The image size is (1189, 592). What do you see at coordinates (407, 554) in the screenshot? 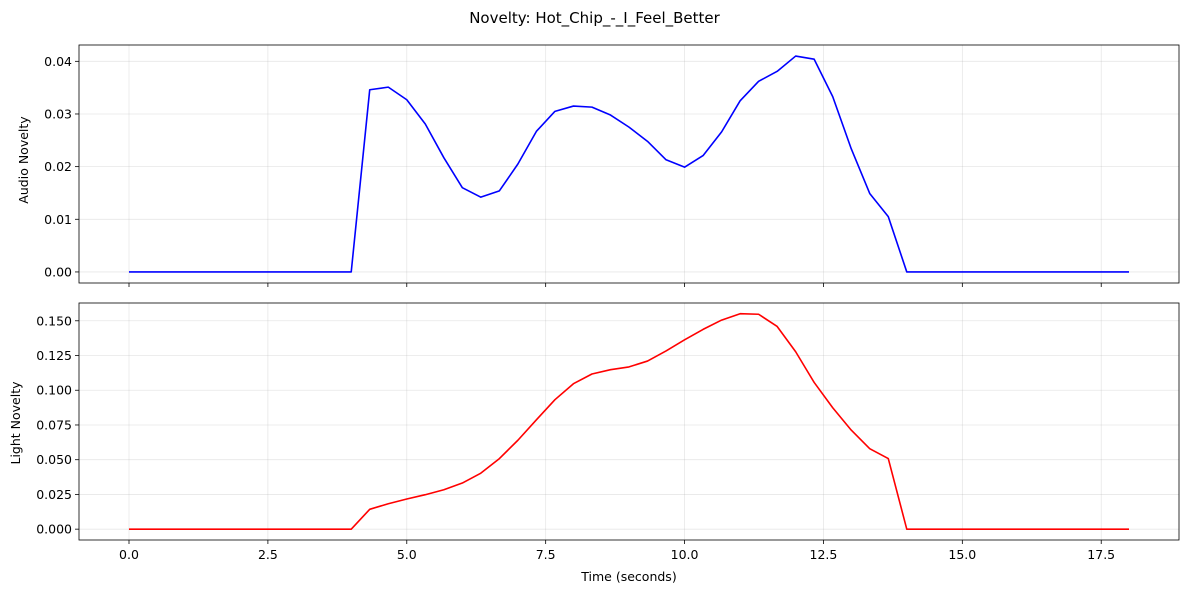
I see `light-xtick-label: 5.0` at bounding box center [407, 554].